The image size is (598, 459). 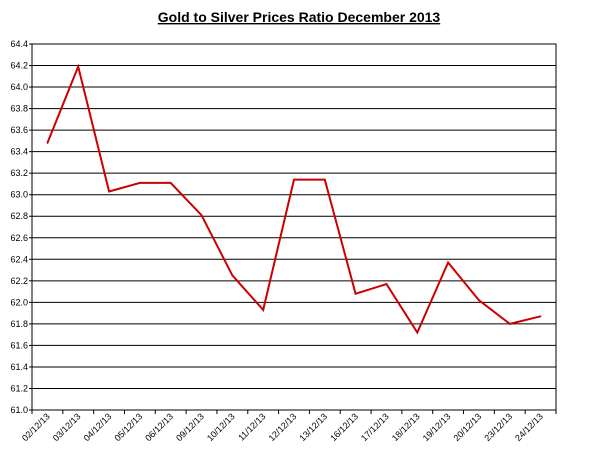 What do you see at coordinates (19, 345) in the screenshot?
I see `y-tick-label: 61.6` at bounding box center [19, 345].